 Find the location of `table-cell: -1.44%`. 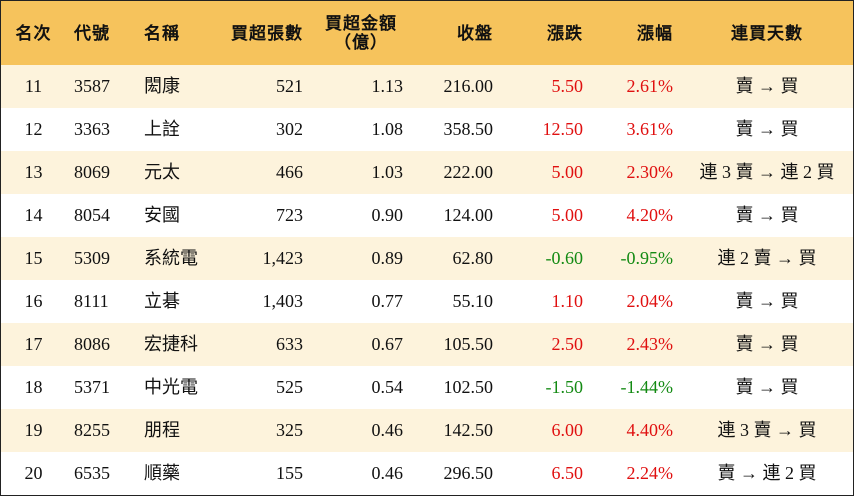

table-cell: -1.44% is located at coordinates (647, 387).